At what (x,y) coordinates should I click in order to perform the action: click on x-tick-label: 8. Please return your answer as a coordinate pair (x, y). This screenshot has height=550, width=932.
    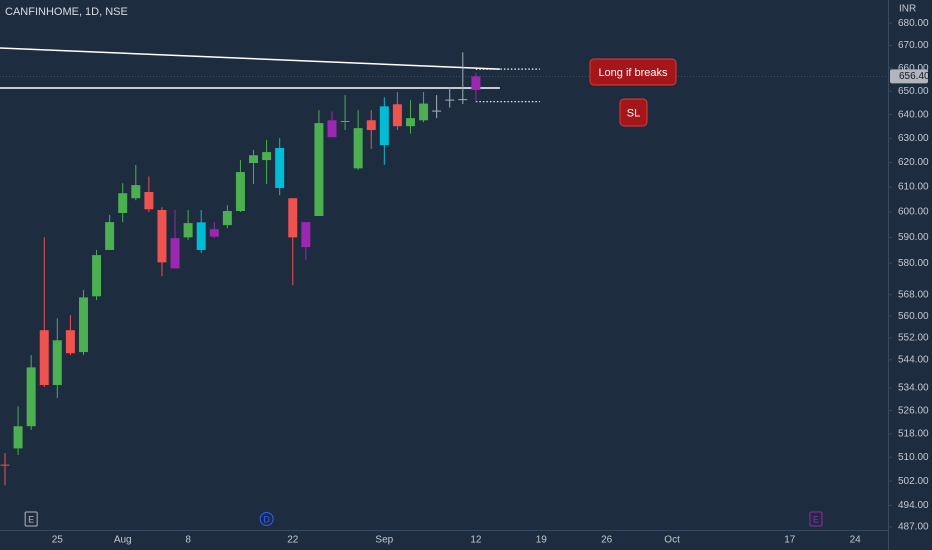
    Looking at the image, I should click on (188, 540).